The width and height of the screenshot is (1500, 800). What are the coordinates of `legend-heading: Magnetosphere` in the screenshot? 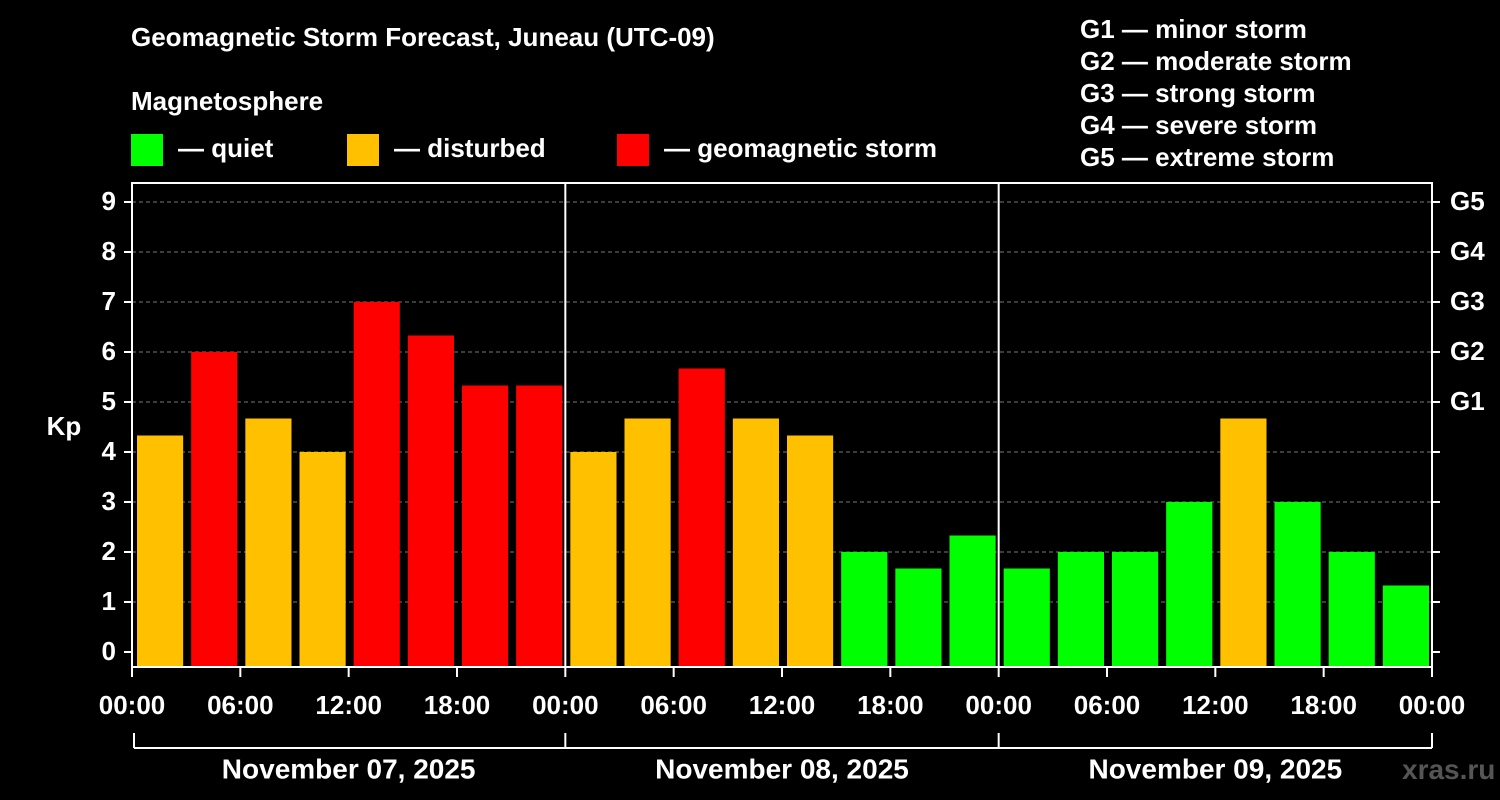 It's located at (227, 101).